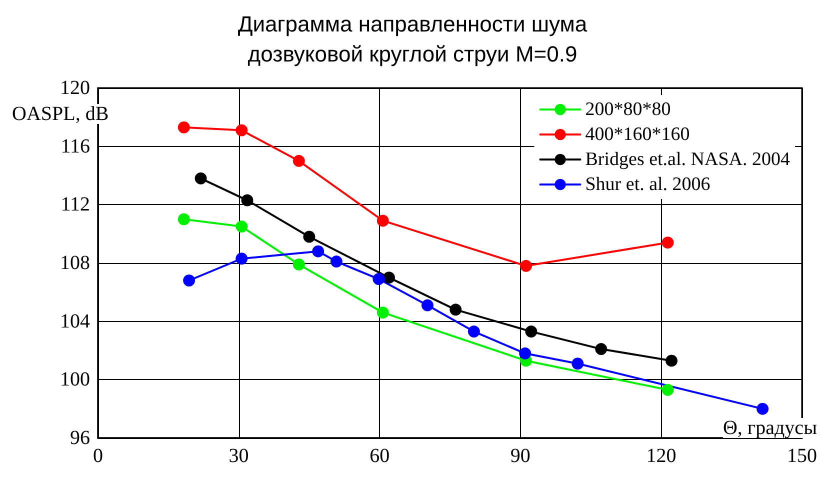  Describe the element at coordinates (802, 456) in the screenshot. I see `x-tick-label: 150` at that location.